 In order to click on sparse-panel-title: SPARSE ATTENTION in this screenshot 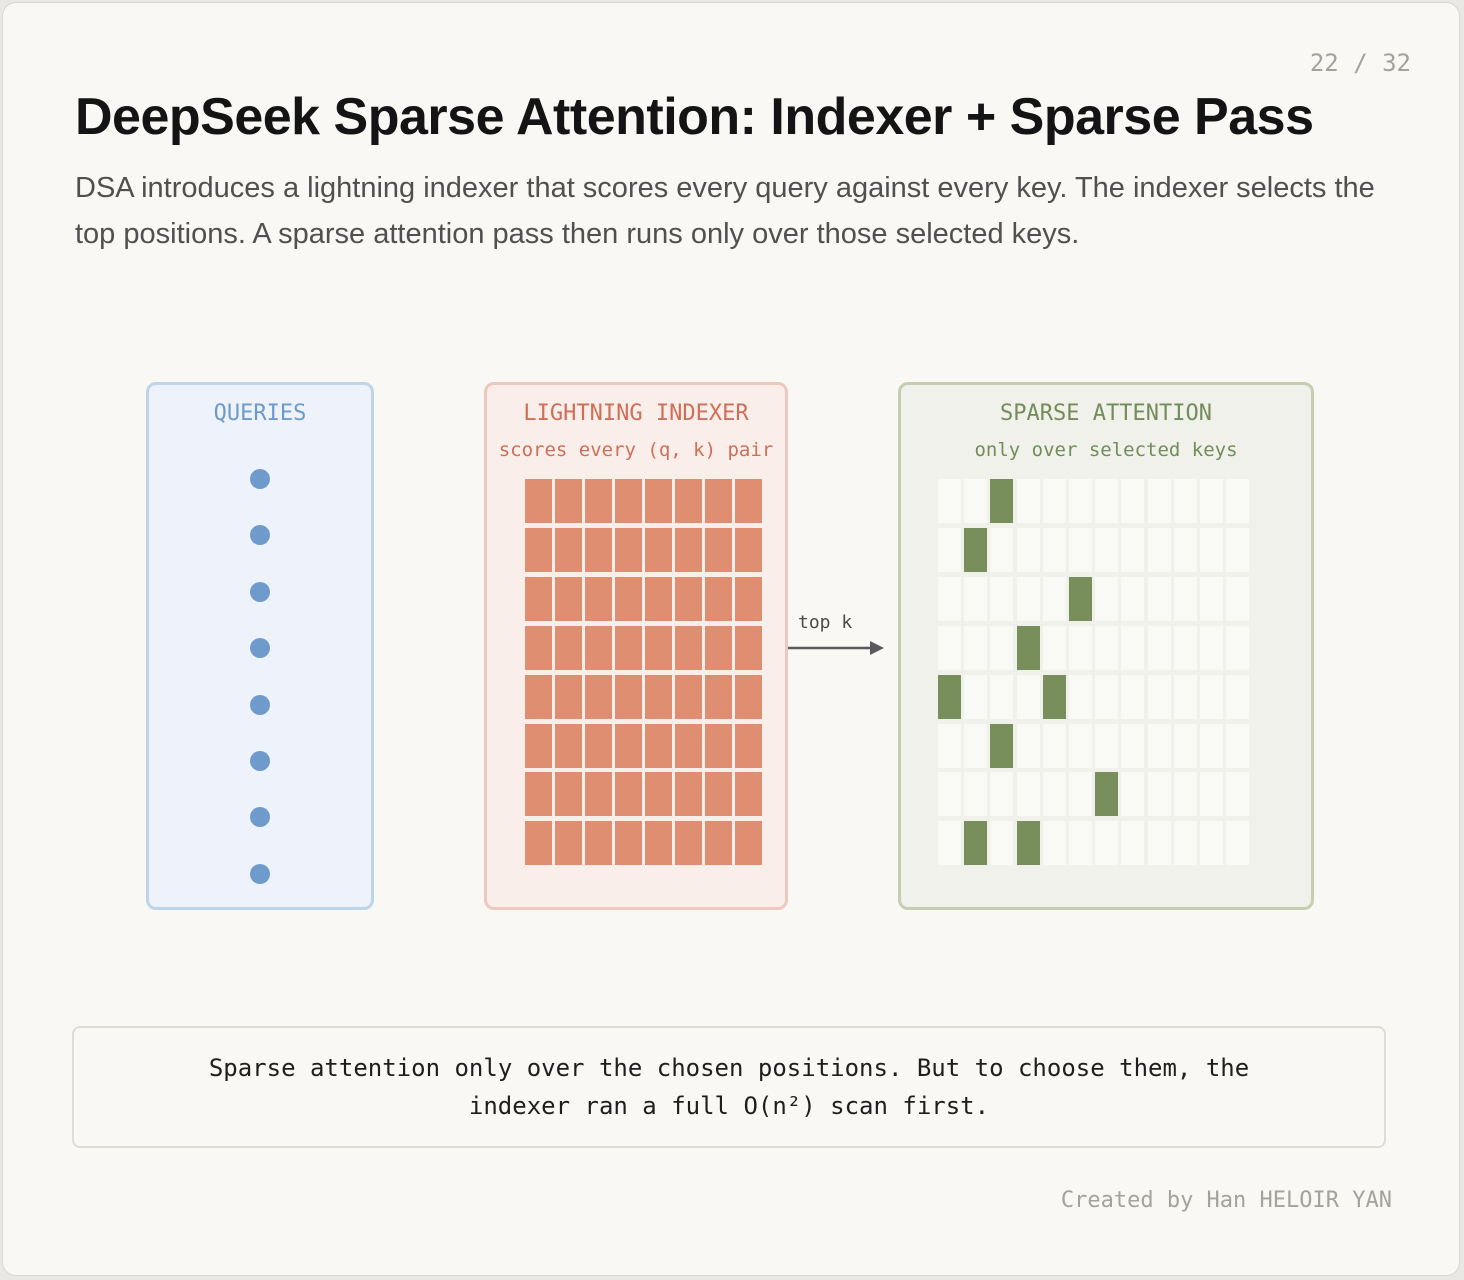, I will do `click(1106, 413)`.